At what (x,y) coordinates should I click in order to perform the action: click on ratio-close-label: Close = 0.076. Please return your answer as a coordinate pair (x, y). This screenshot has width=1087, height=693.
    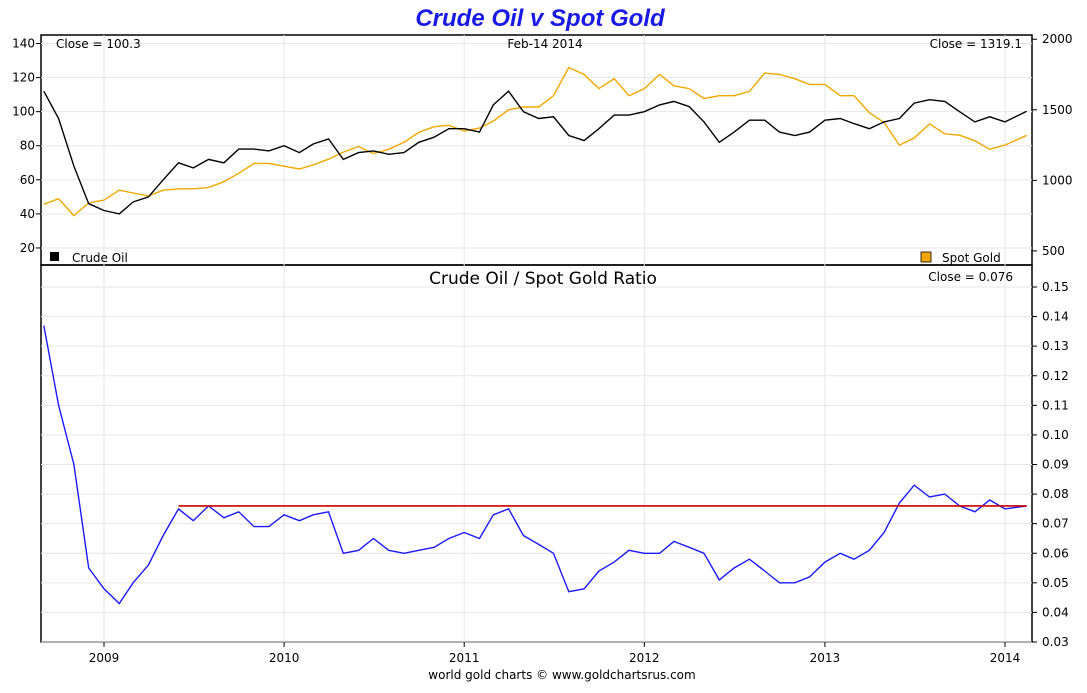
    Looking at the image, I should click on (970, 277).